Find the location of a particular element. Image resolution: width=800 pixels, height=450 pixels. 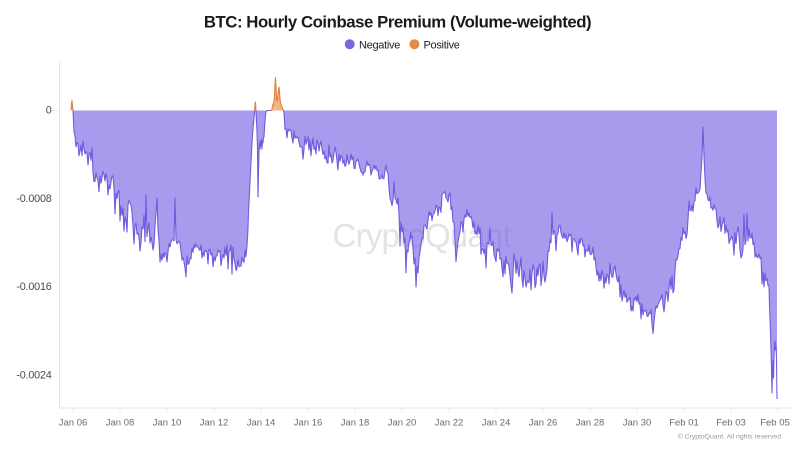

svg-text: Jan 18 is located at coordinates (355, 422).